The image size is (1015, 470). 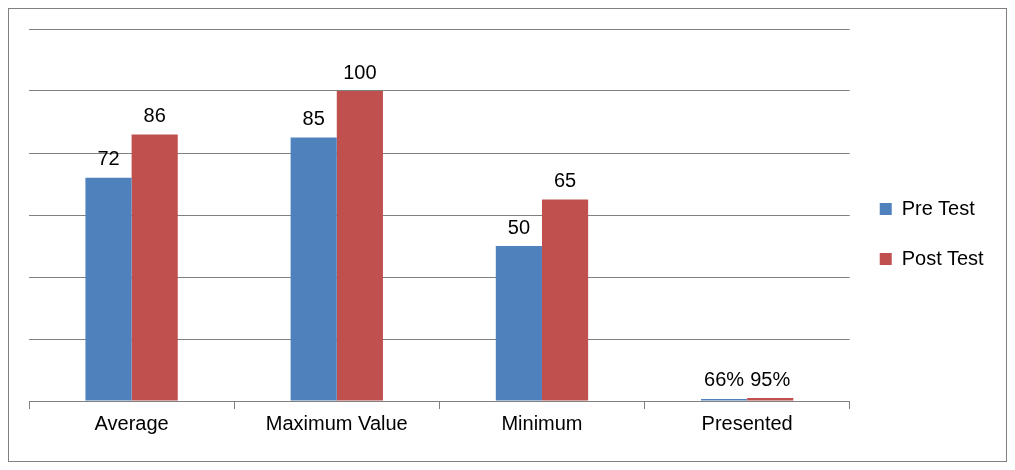 I want to click on data-label: 72, so click(x=108, y=158).